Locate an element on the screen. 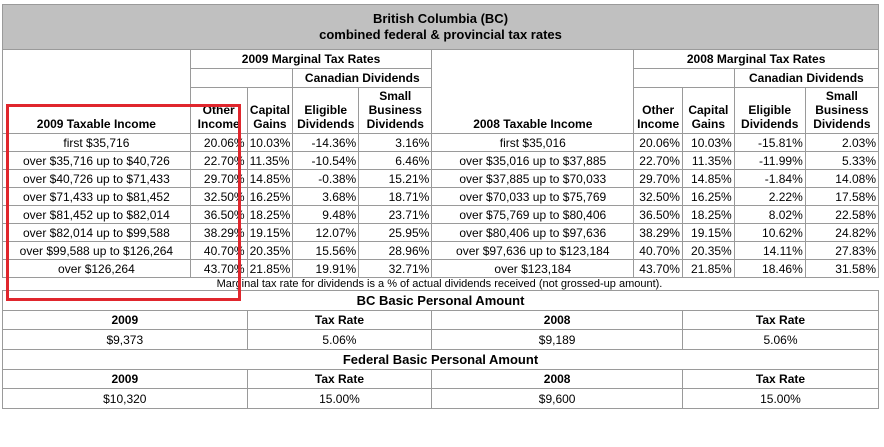 This screenshot has height=447, width=884. title-line-1: British Columbia (BC) is located at coordinates (440, 18).